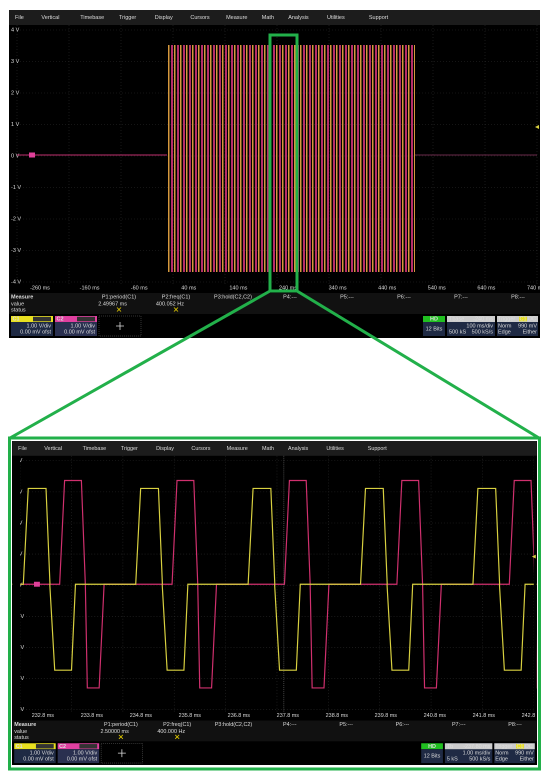 This screenshot has width=550, height=776. Describe the element at coordinates (535, 584) in the screenshot. I see `clip-right` at that location.